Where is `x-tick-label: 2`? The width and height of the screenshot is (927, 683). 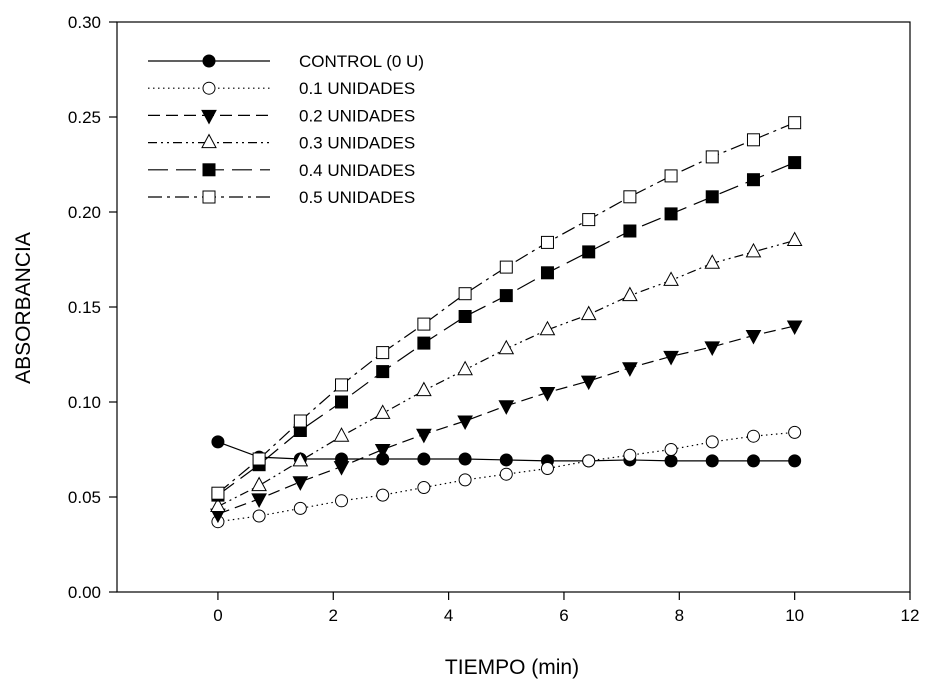
x-tick-label: 2 is located at coordinates (333, 615).